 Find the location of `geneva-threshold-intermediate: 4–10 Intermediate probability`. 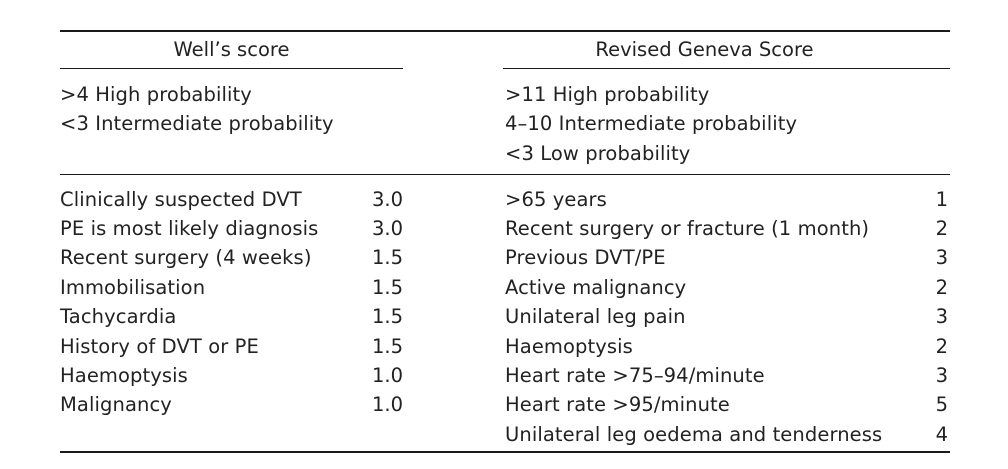

geneva-threshold-intermediate: 4–10 Intermediate probability is located at coordinates (651, 123).